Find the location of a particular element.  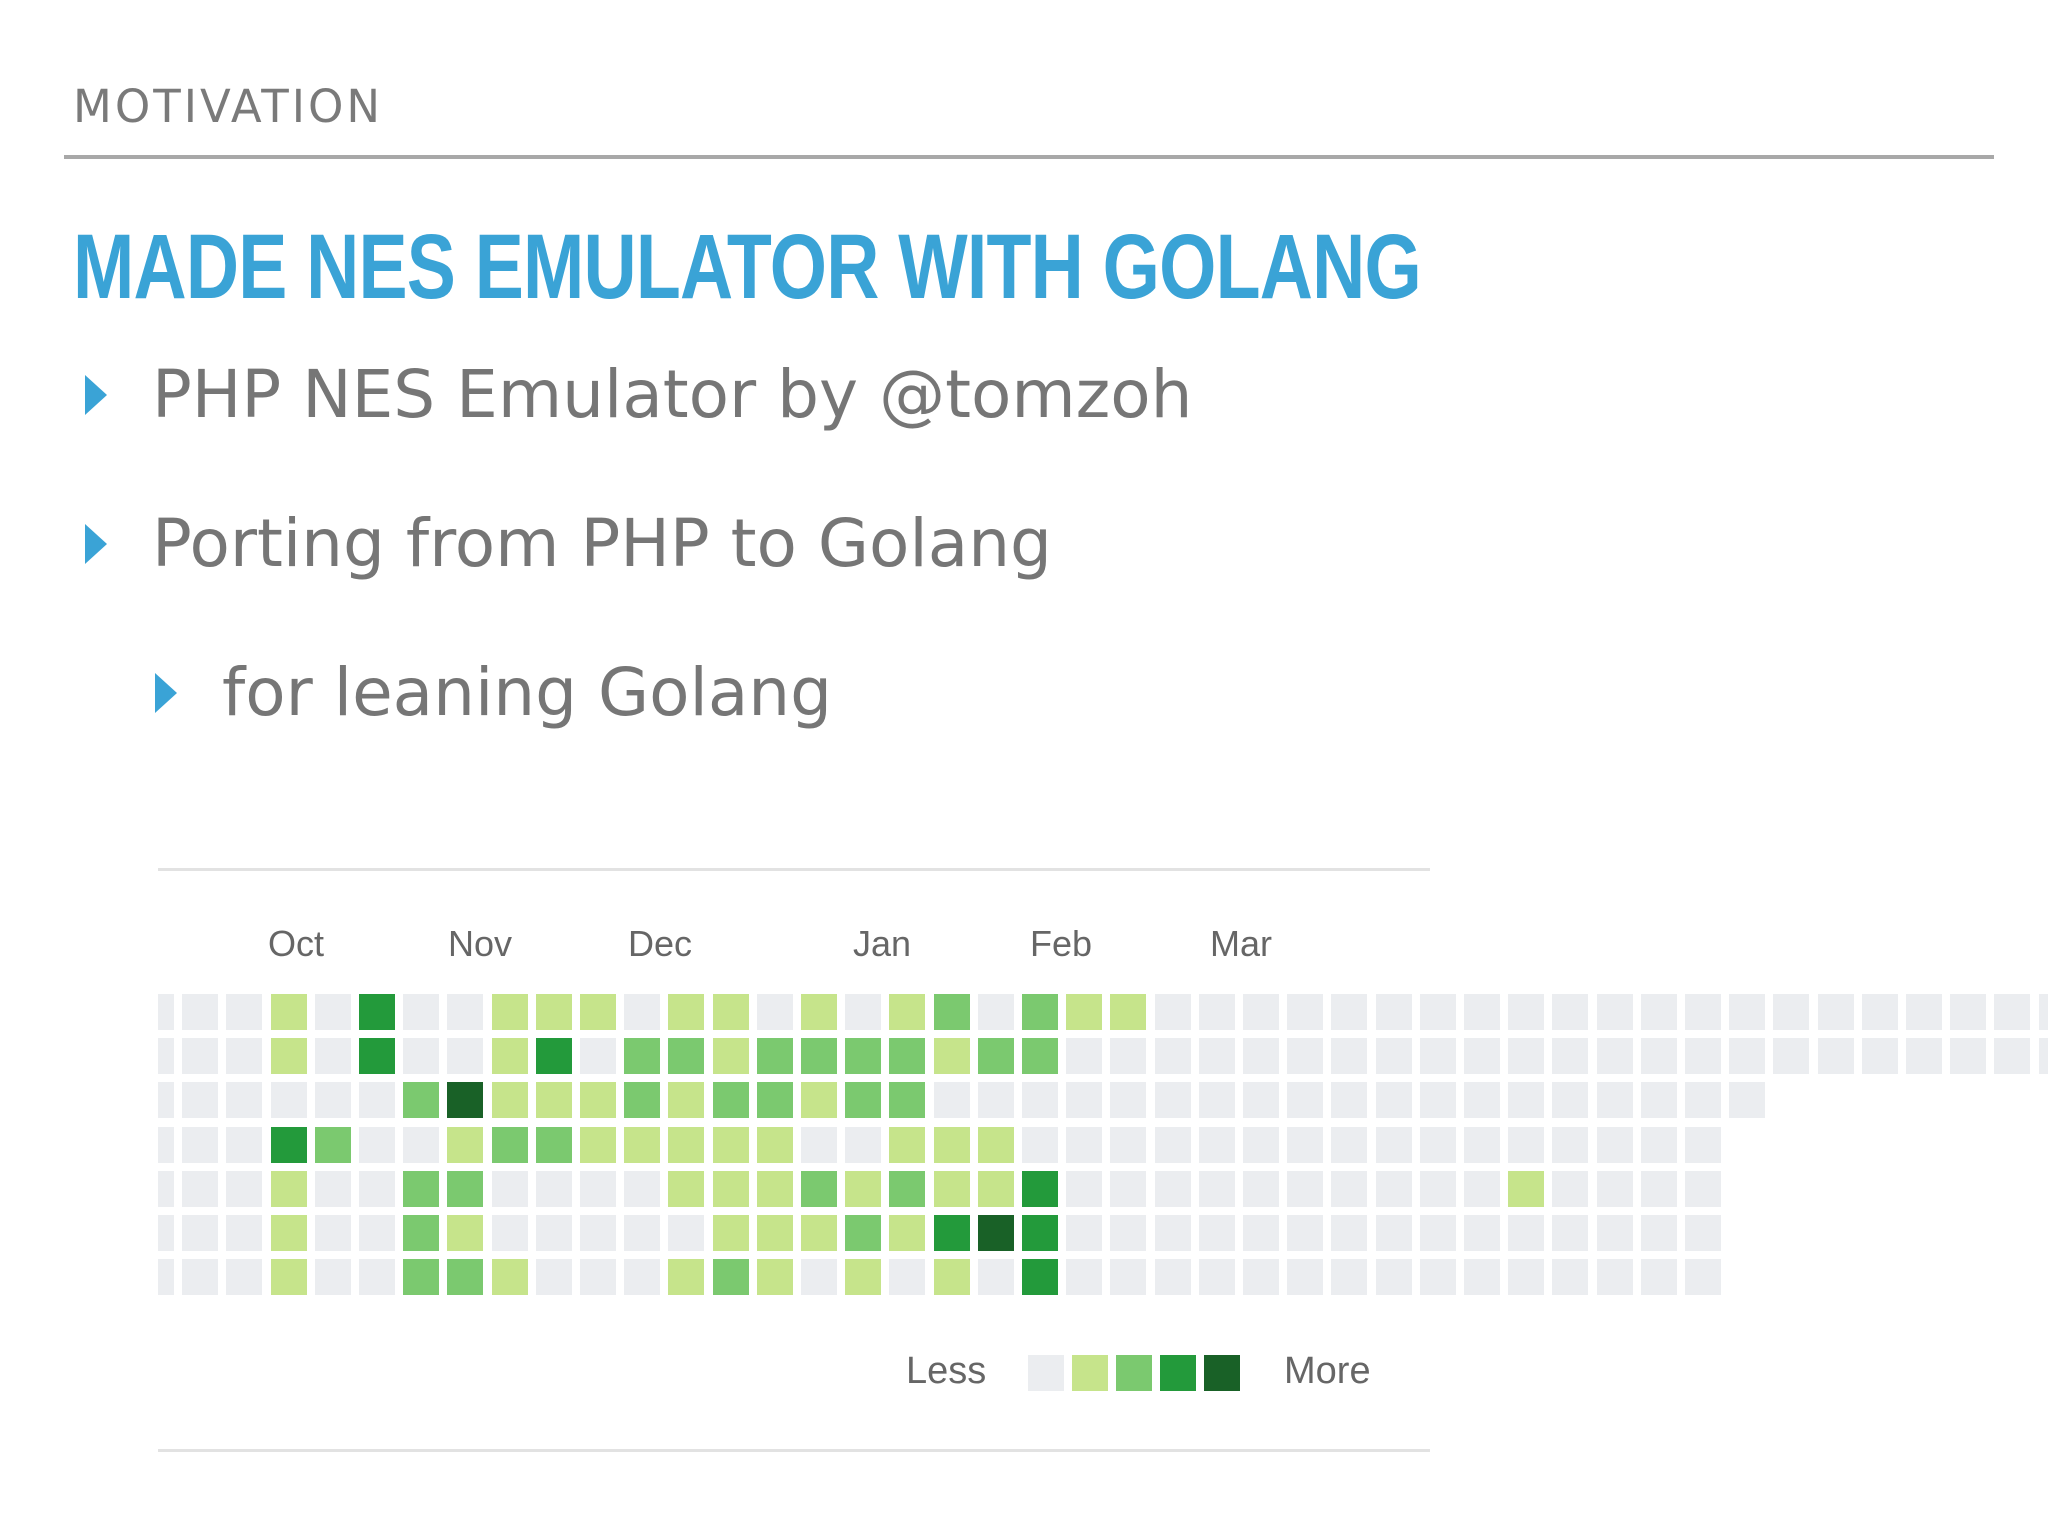

legend-more-label: More is located at coordinates (1327, 1371).